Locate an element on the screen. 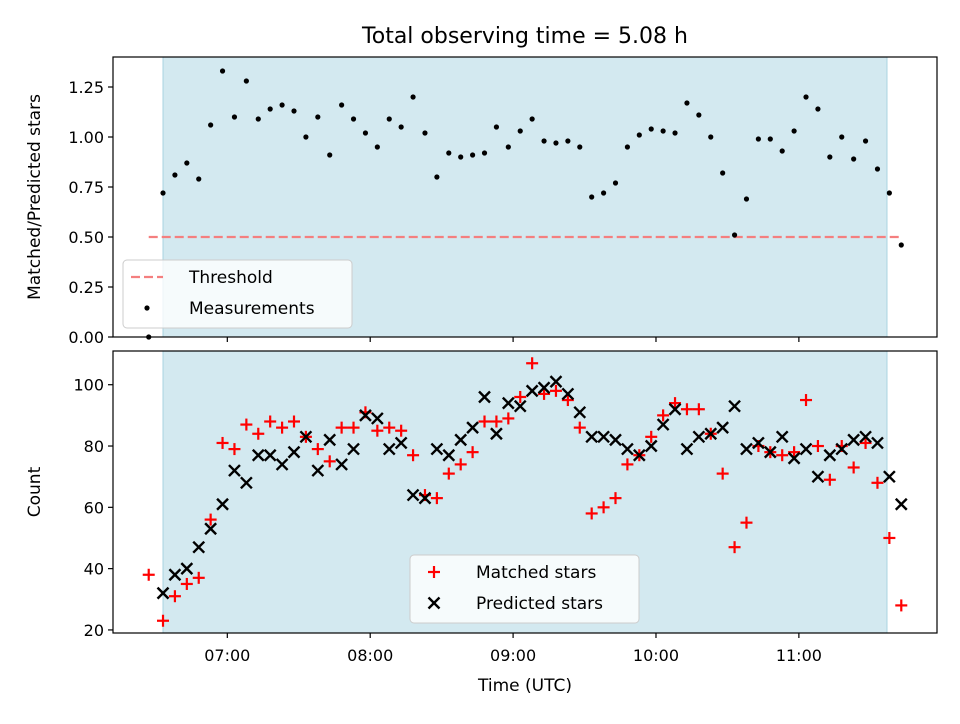  legend-dot-key is located at coordinates (147, 308).